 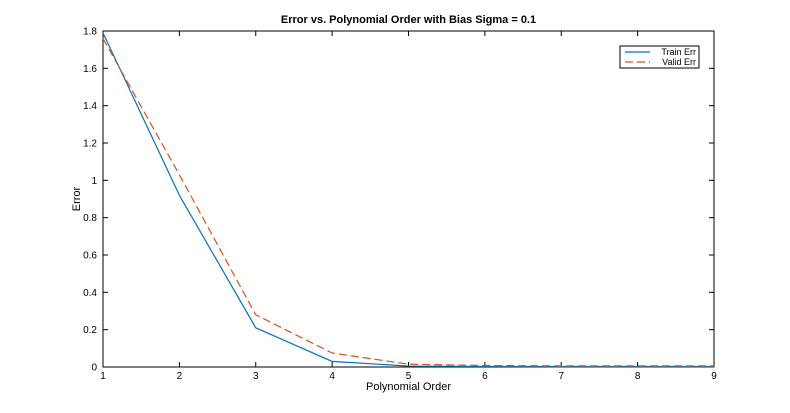 What do you see at coordinates (714, 376) in the screenshot?
I see `x-tick-label: 9` at bounding box center [714, 376].